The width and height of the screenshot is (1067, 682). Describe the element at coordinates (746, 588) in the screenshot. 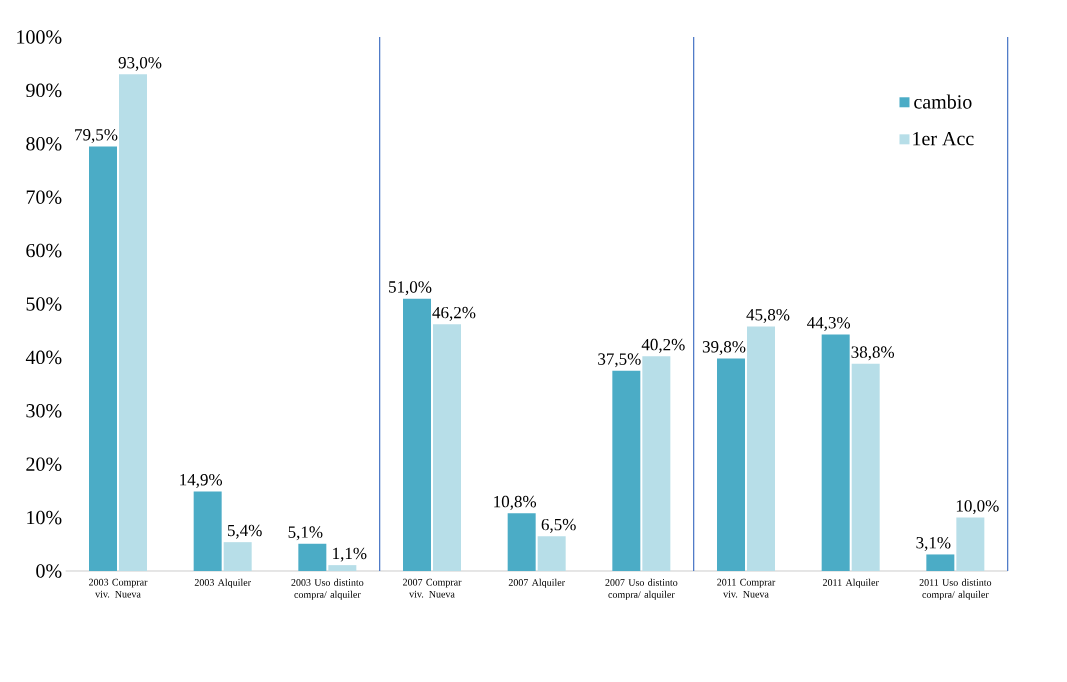

I see `x-tick-label: 2011 Comprar viv. Nueva` at that location.